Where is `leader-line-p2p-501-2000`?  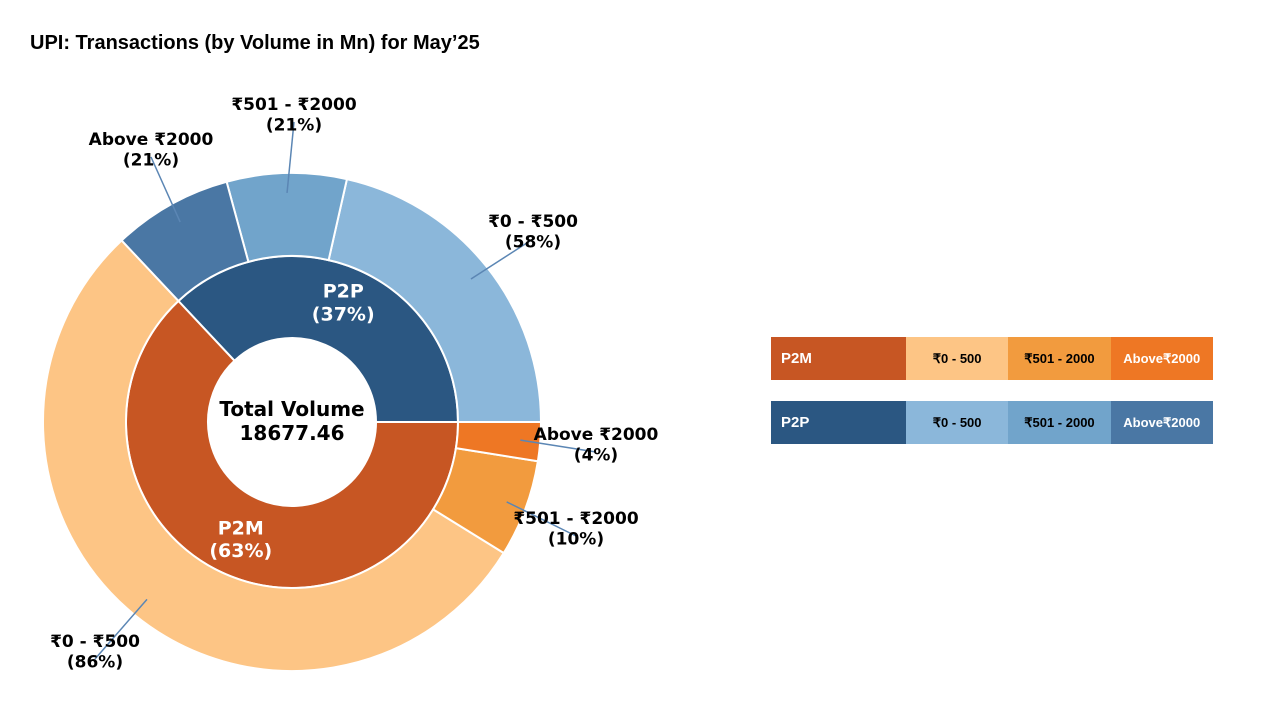 leader-line-p2p-501-2000 is located at coordinates (290, 157).